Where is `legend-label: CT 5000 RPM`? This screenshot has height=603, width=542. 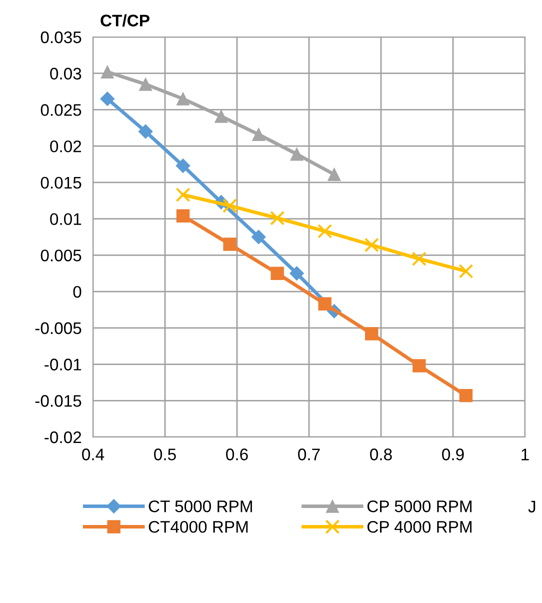 legend-label: CT 5000 RPM is located at coordinates (200, 506).